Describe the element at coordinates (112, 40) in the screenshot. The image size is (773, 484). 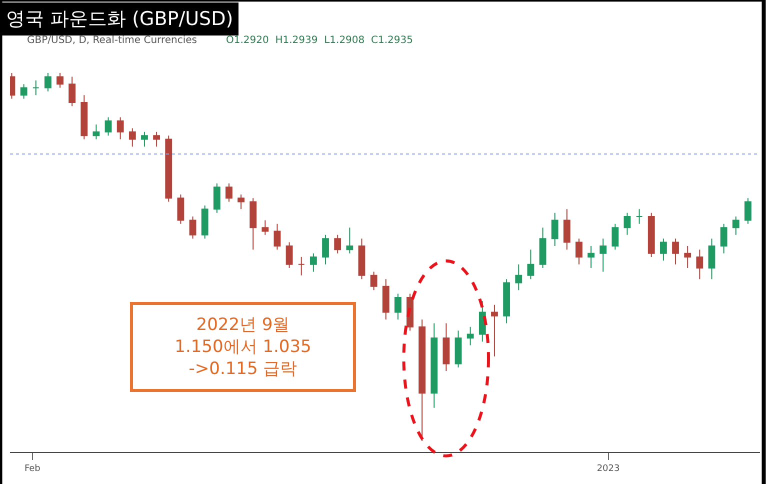
I see `text: GBP/USD, D, Real-time Currencies` at that location.